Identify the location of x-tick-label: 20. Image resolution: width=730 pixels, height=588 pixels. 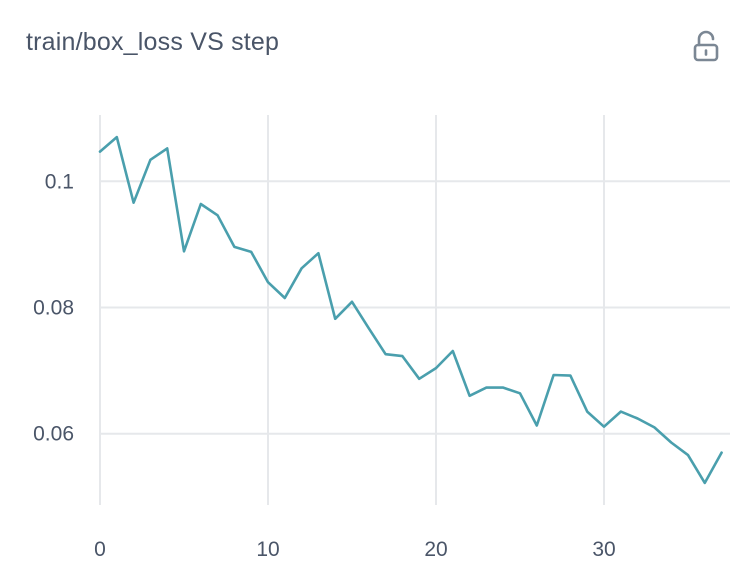
(435, 549).